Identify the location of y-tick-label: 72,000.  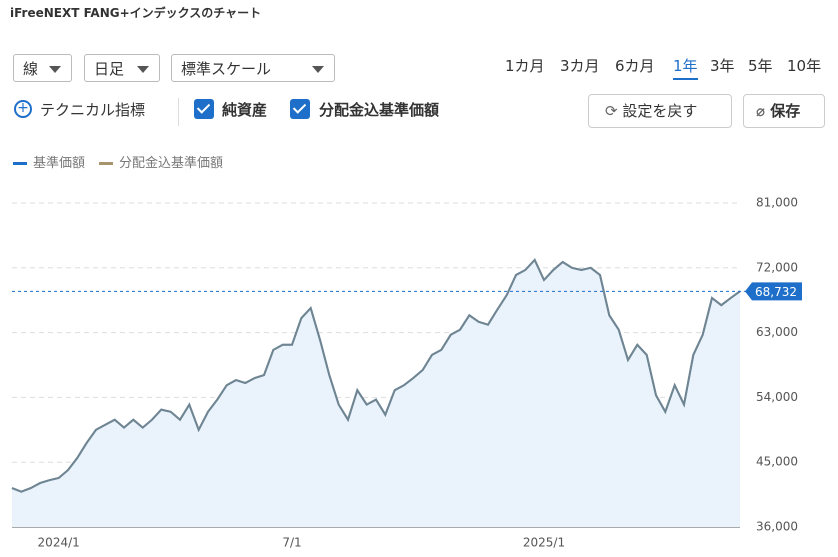
(777, 267).